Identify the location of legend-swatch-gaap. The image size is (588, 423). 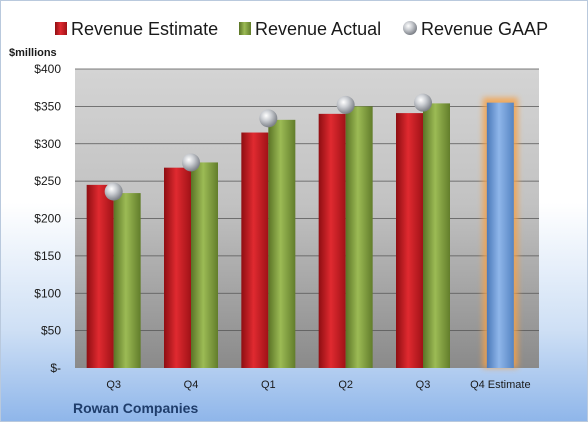
(410, 28).